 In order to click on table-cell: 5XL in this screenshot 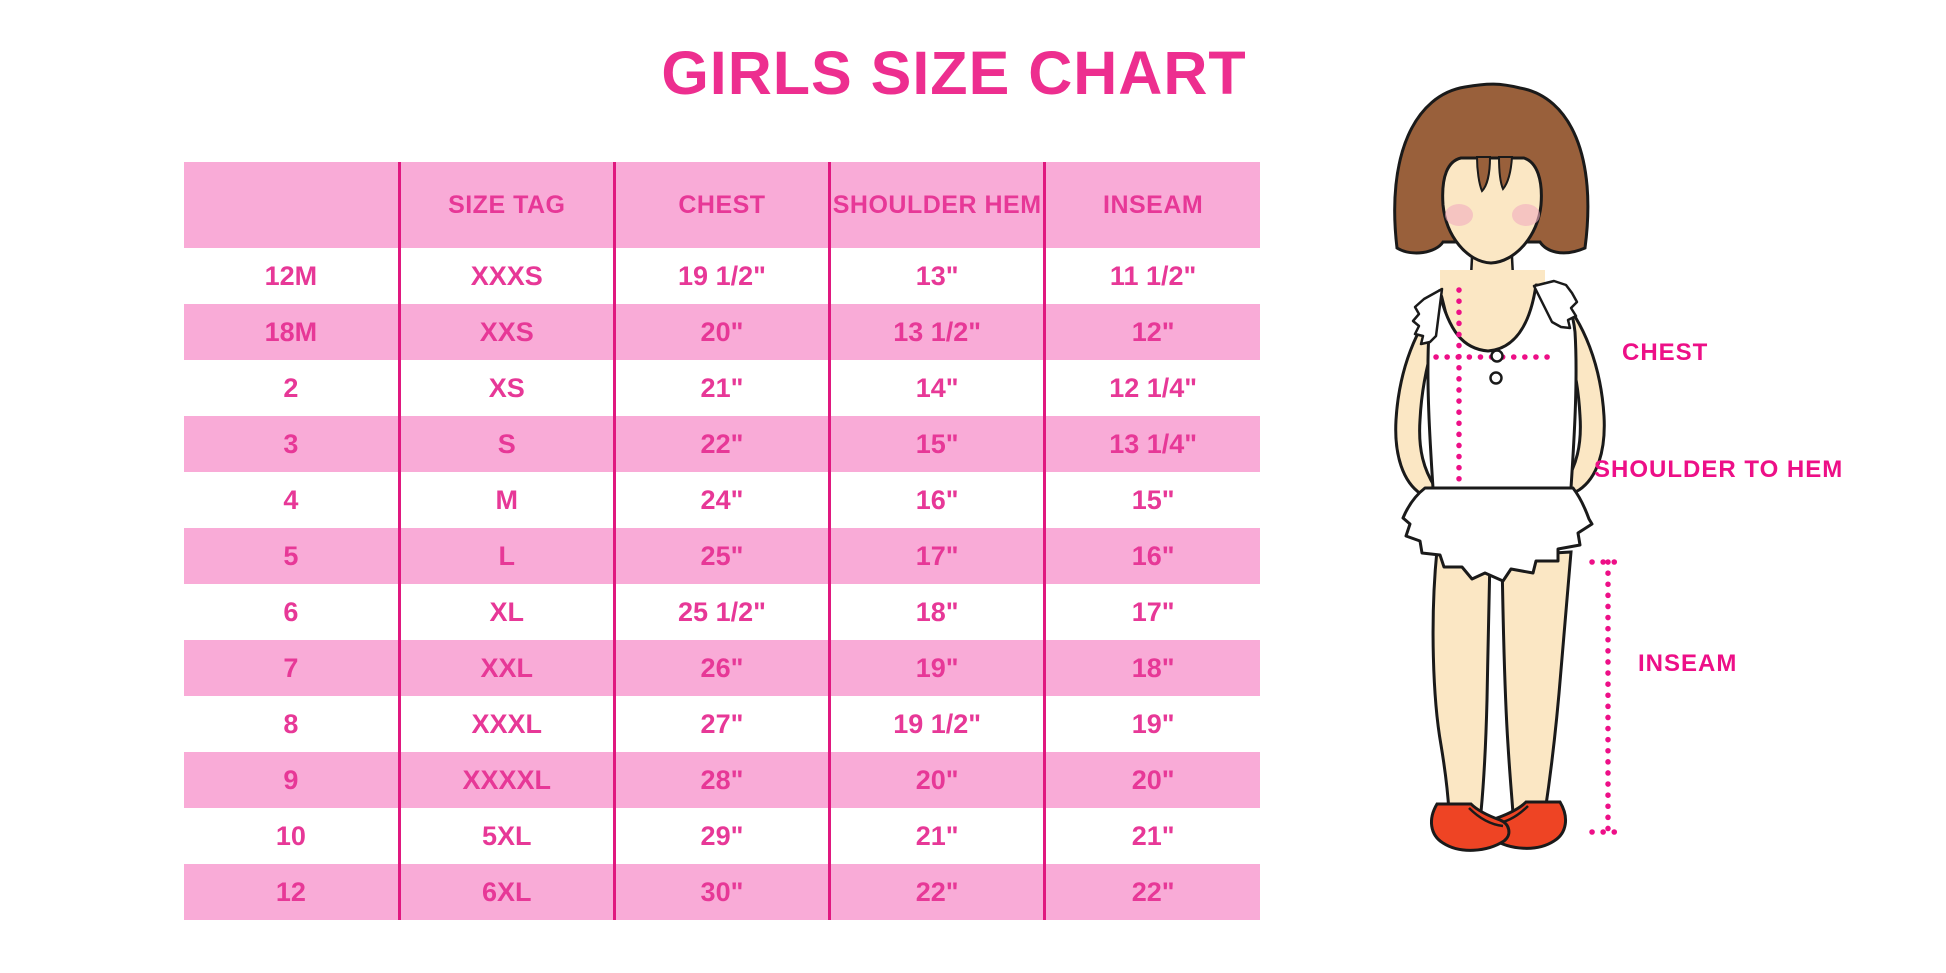, I will do `click(506, 836)`.